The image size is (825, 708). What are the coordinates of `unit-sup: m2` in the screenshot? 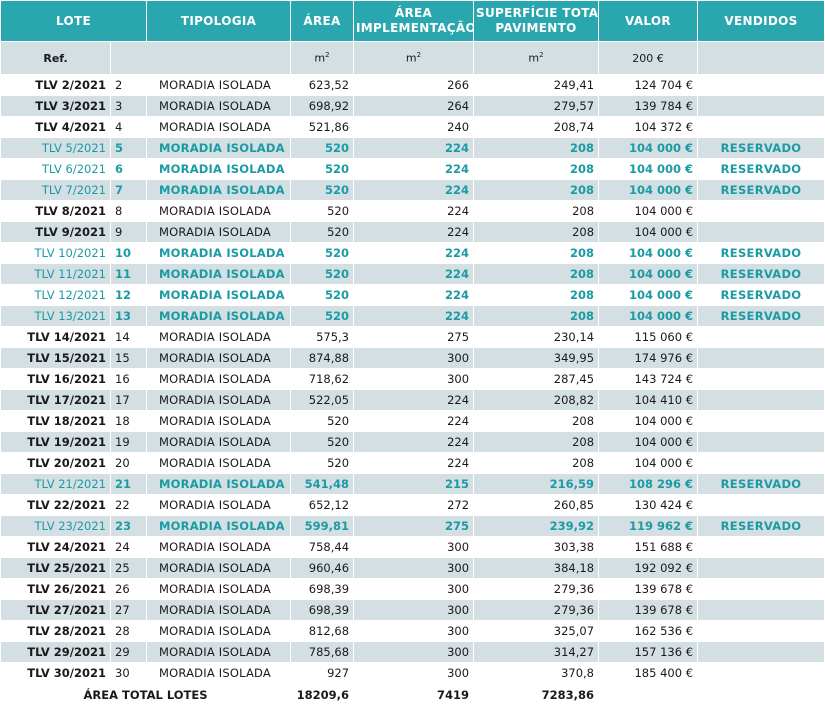 It's located at (536, 58).